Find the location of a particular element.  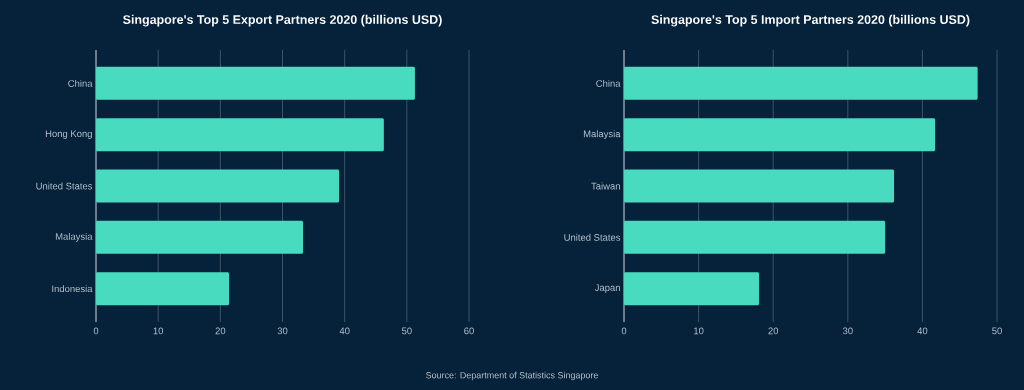

y-tick-label: Taiwan is located at coordinates (605, 186).